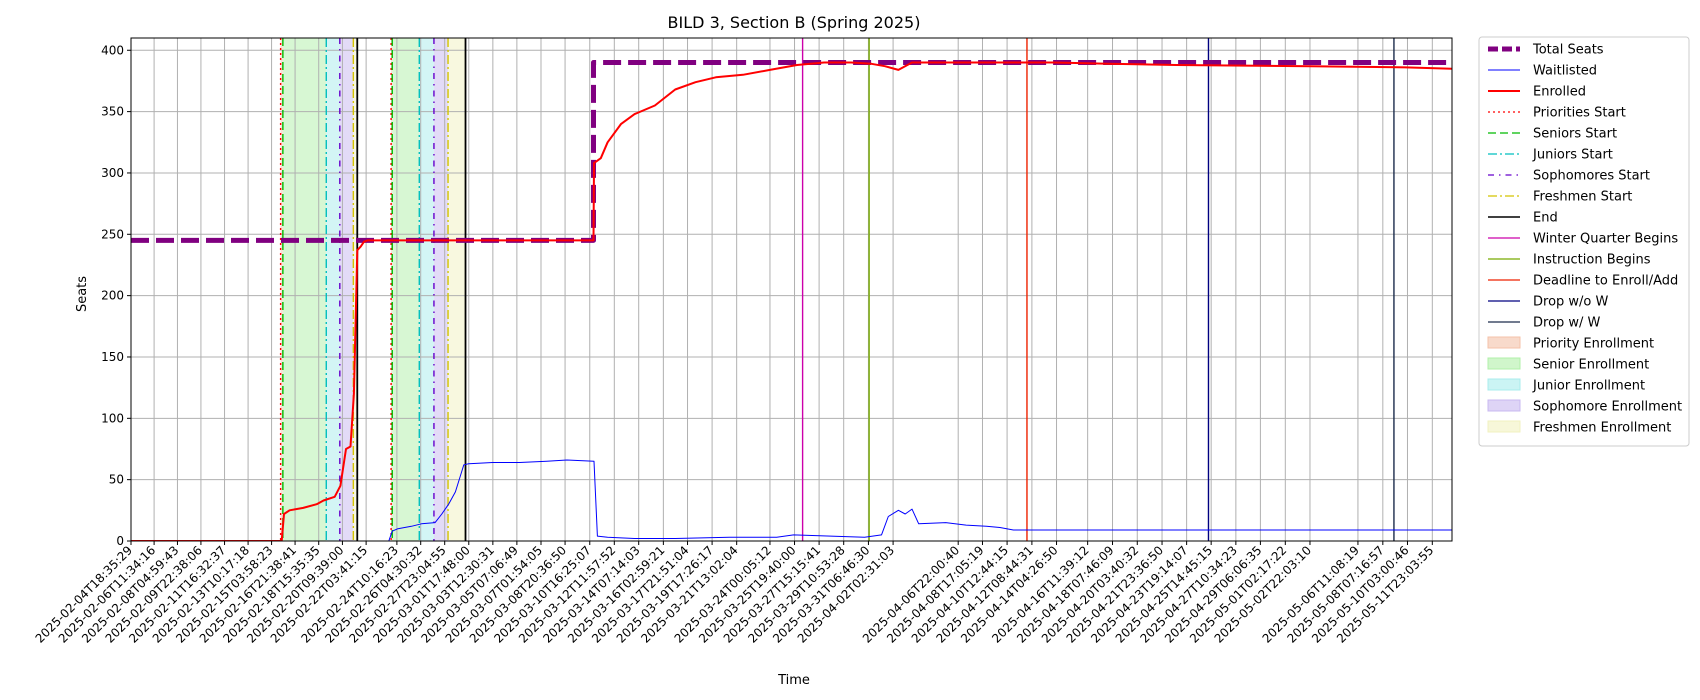 Image resolution: width=1700 pixels, height=700 pixels. What do you see at coordinates (1559, 92) in the screenshot?
I see `legend-label-enrolled: Enrolled` at bounding box center [1559, 92].